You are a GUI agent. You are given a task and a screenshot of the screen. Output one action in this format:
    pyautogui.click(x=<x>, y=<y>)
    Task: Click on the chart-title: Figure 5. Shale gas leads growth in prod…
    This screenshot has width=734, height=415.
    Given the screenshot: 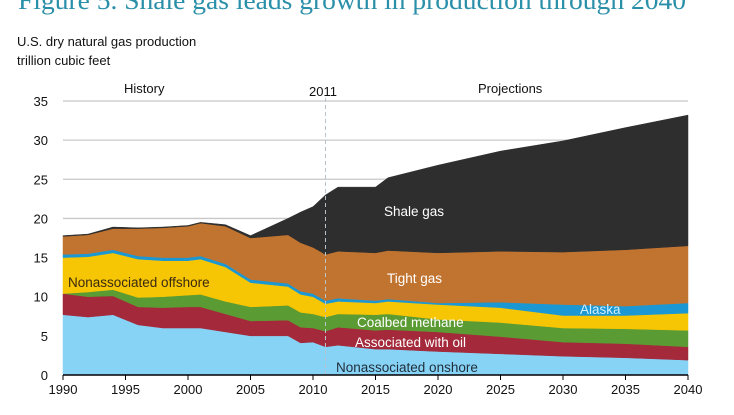 What is the action you would take?
    pyautogui.click(x=352, y=7)
    